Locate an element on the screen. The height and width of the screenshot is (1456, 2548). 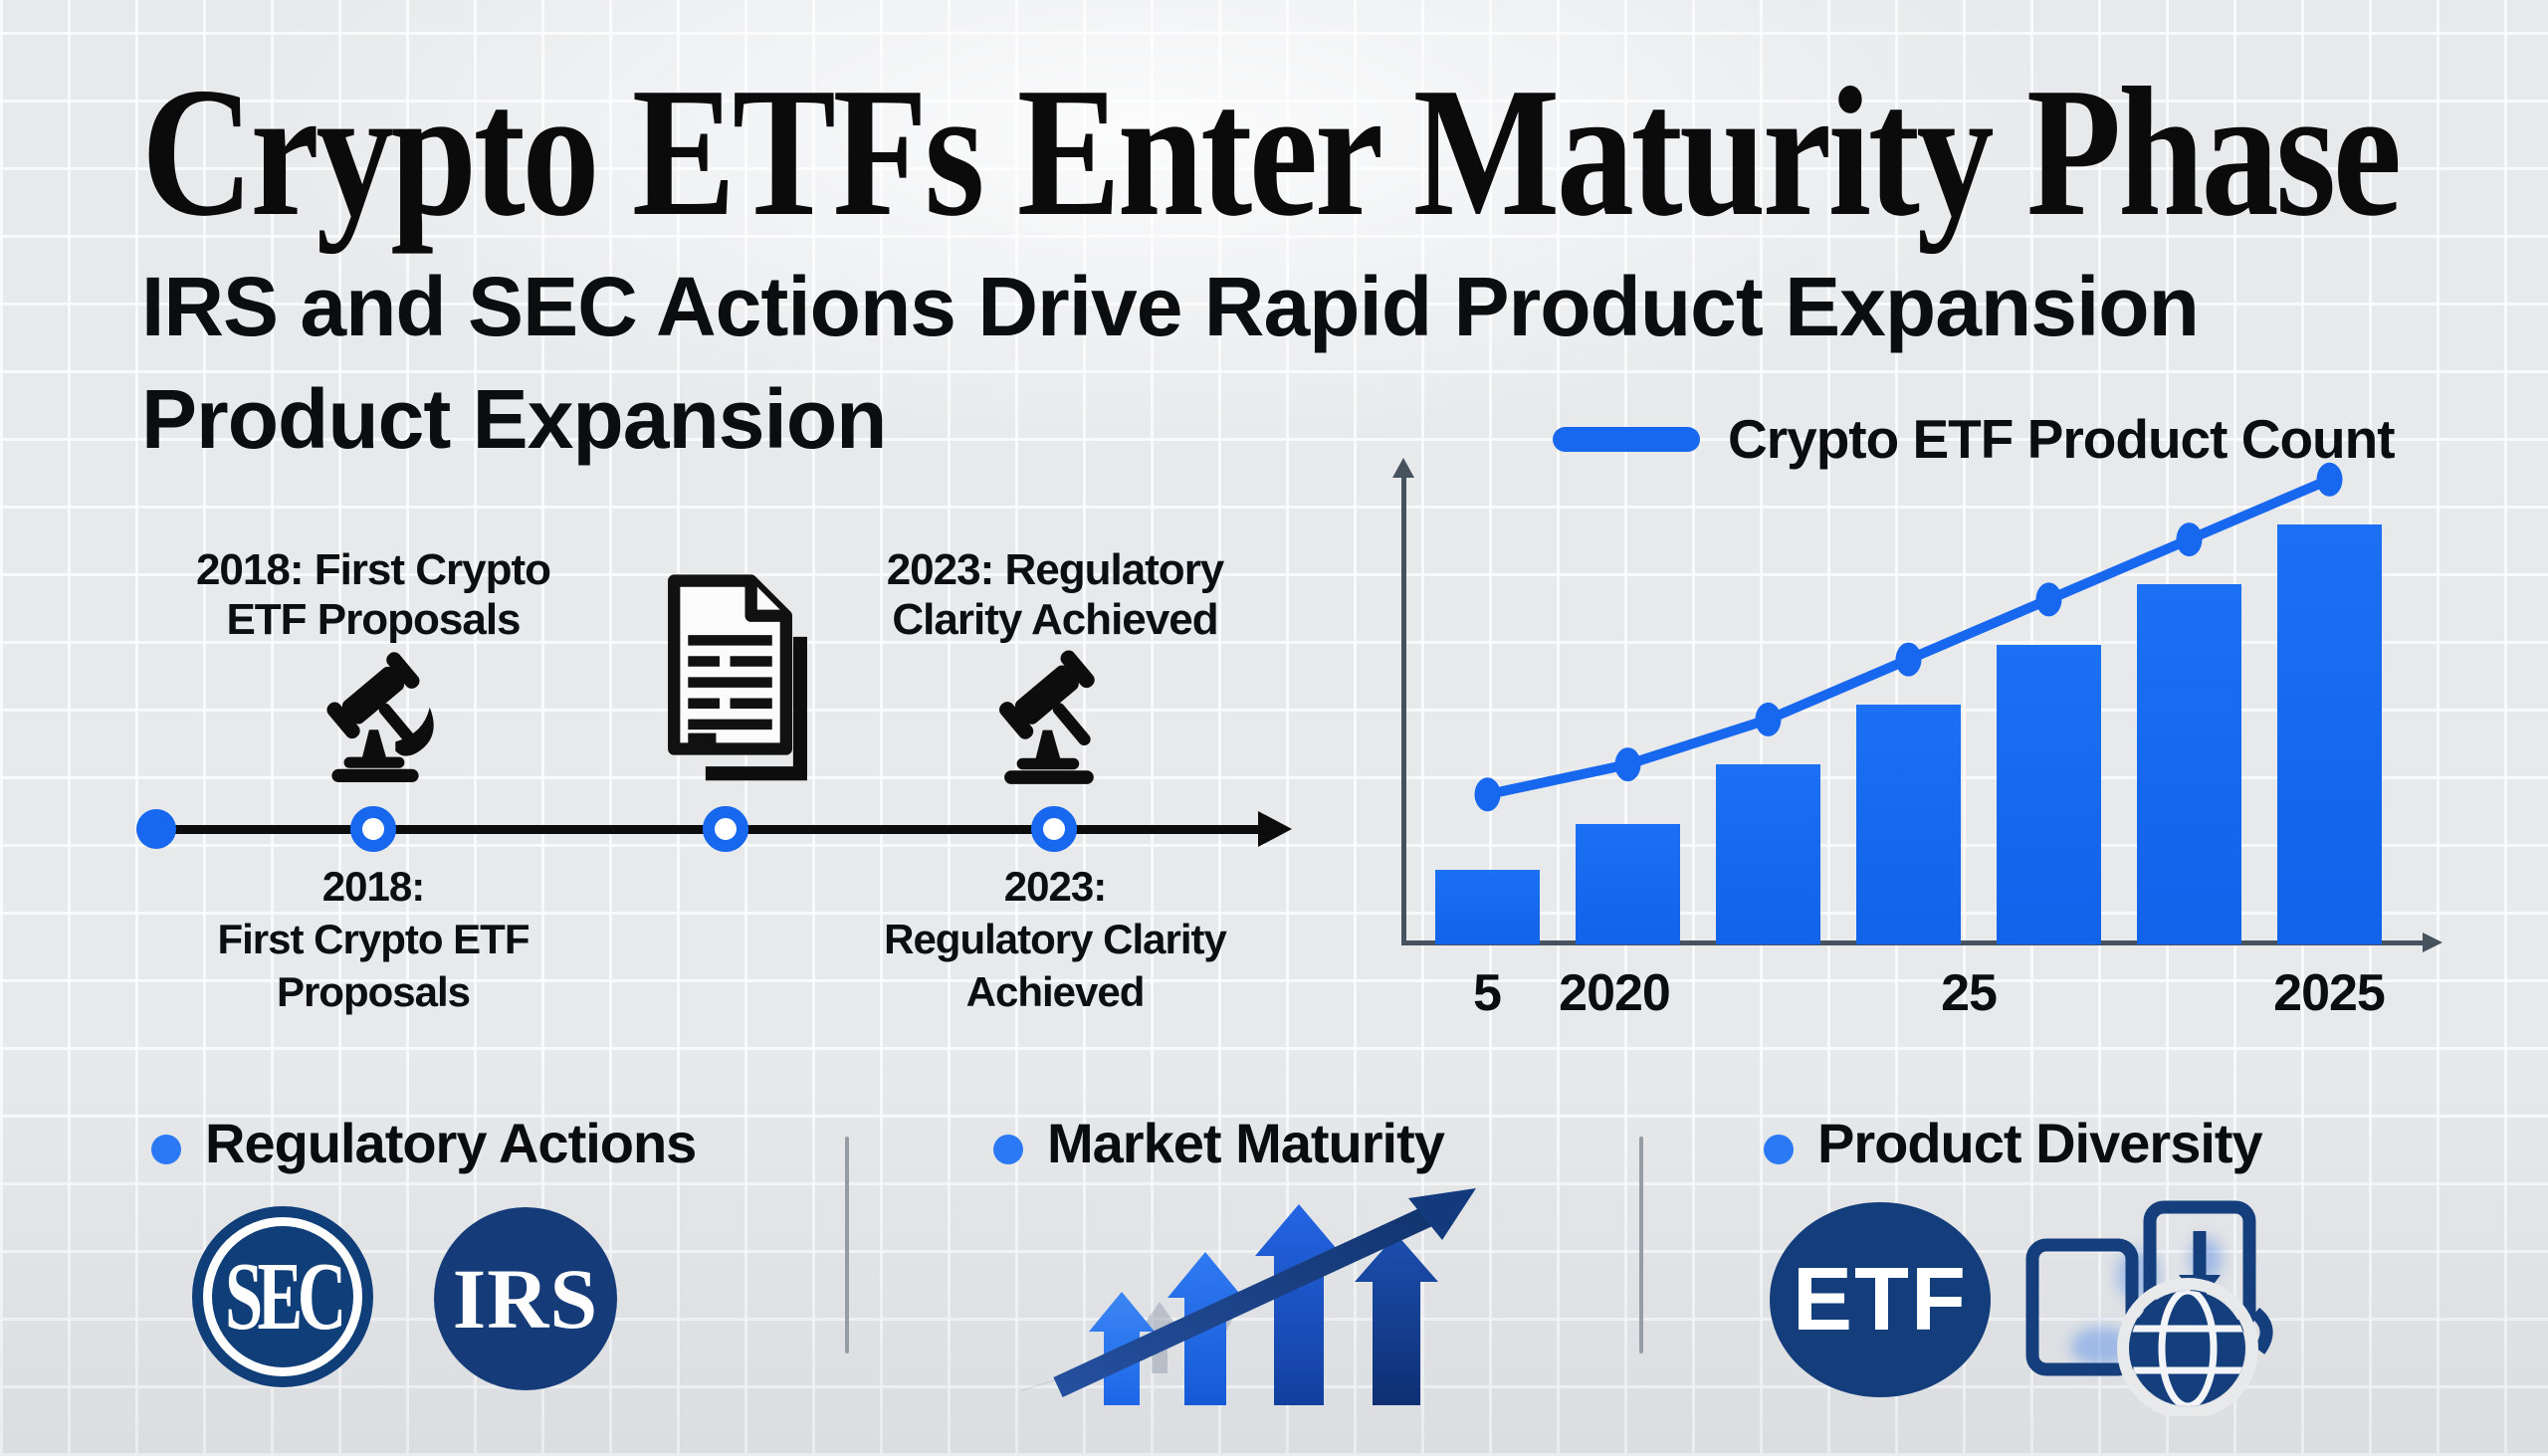
sec-badge-ring is located at coordinates (282, 1296).